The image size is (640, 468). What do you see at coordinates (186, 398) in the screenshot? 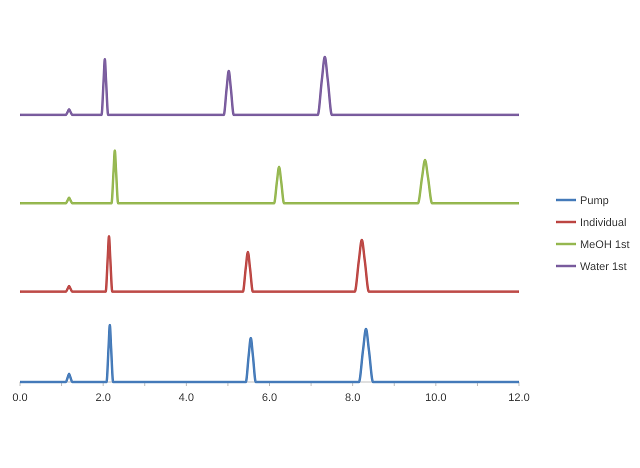
I see `x-tick-label: 4.0` at bounding box center [186, 398].